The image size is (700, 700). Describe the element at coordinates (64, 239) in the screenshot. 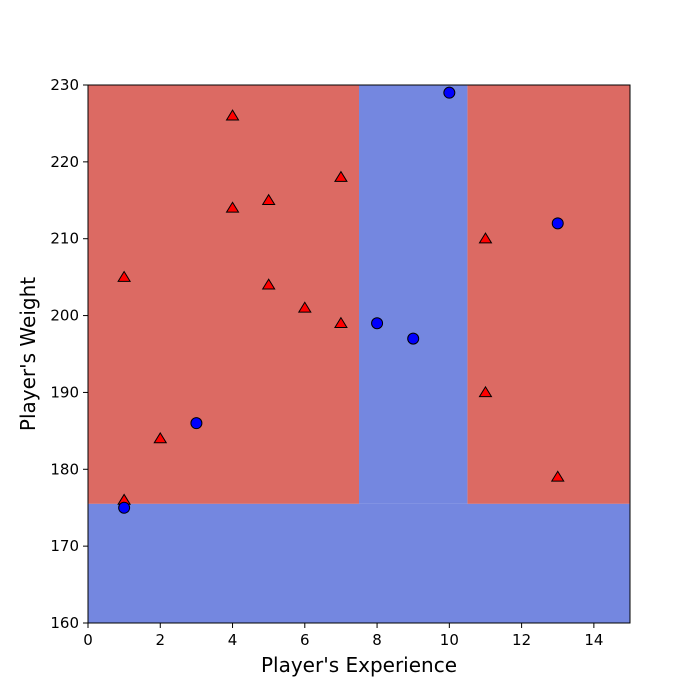

I see `y-tick-label: 210` at that location.